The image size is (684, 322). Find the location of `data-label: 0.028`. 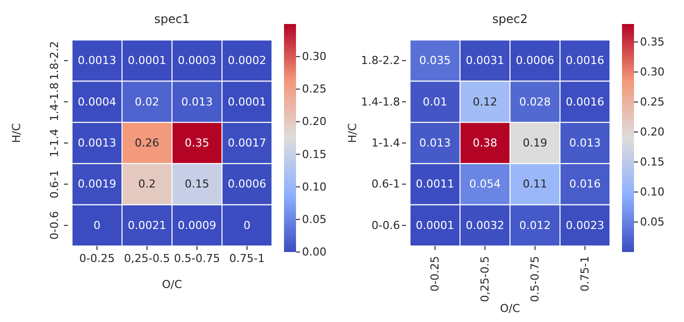

data-label: 0.028 is located at coordinates (535, 101).